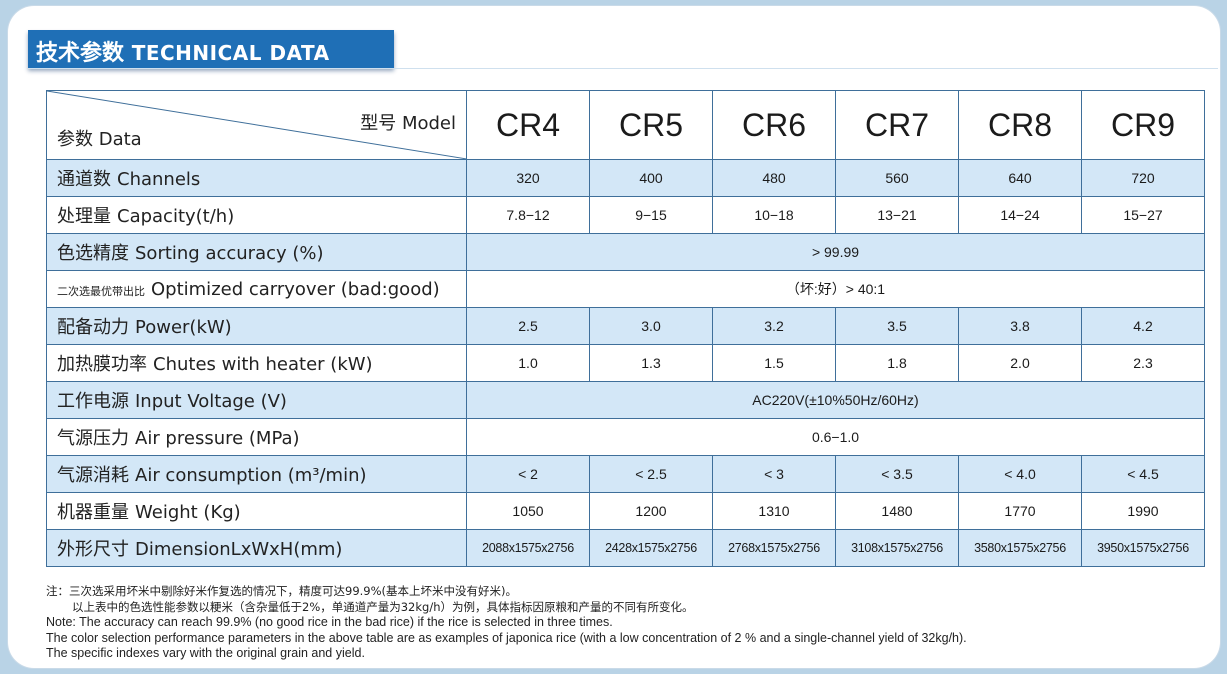 The image size is (1227, 674). Describe the element at coordinates (1020, 363) in the screenshot. I see `value-cell: 2.0` at that location.